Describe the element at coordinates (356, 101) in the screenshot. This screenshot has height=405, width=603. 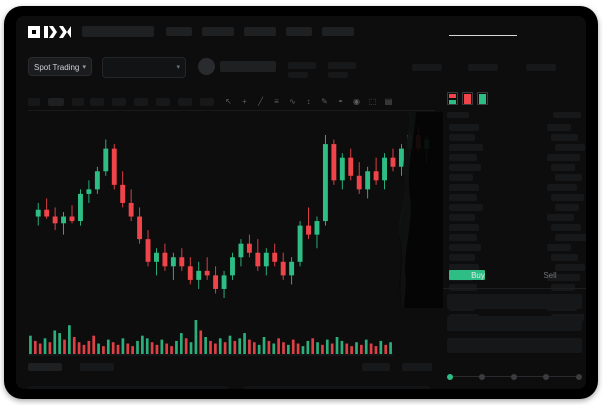
I see `eye-icon: ◉` at that location.